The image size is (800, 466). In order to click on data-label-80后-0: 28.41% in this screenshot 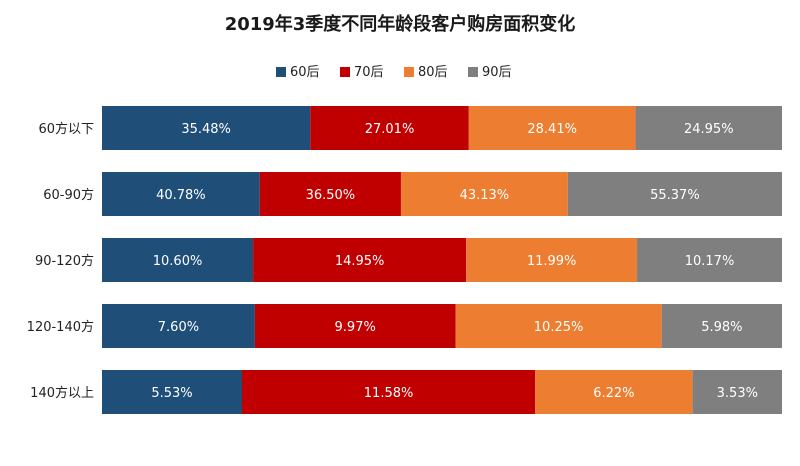, I will do `click(552, 129)`.